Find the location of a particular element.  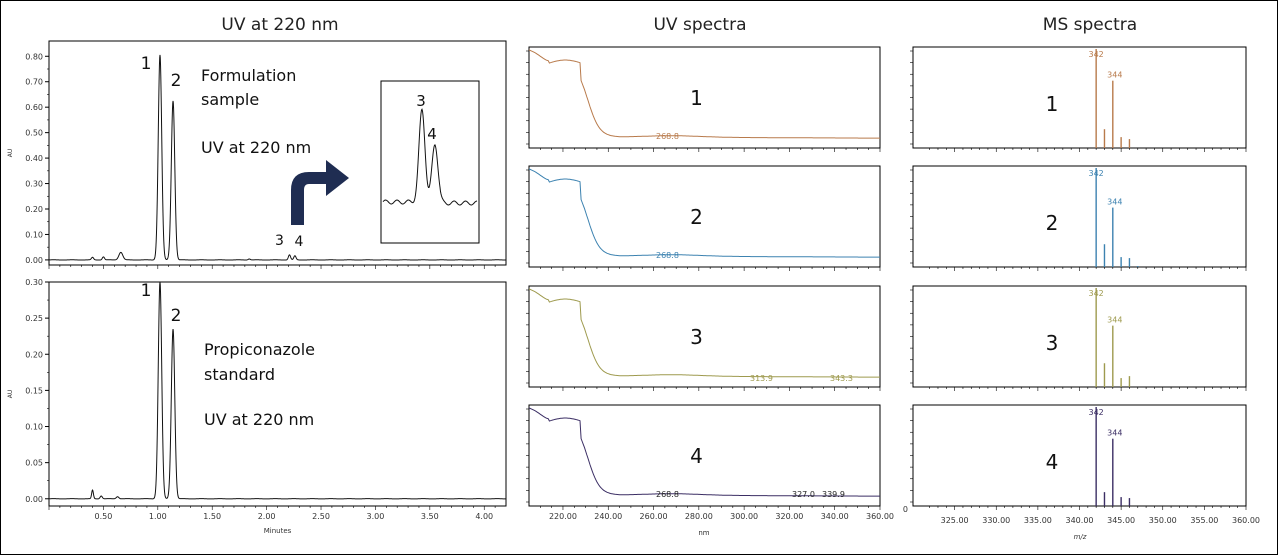

x-tick-label: 300.00 is located at coordinates (744, 516).